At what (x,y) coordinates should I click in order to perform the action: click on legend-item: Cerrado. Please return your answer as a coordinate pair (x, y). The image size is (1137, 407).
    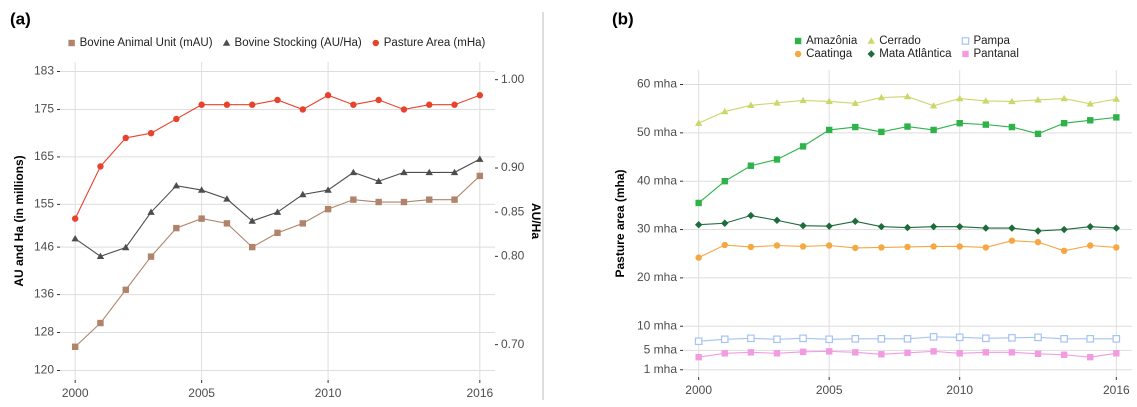
    Looking at the image, I should click on (894, 41).